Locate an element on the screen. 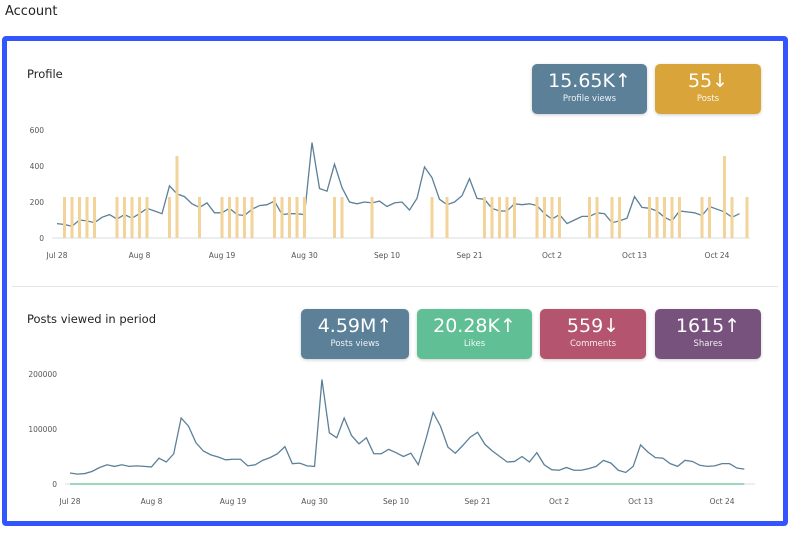  stat-card-comments: 559↓ Comments is located at coordinates (593, 334).